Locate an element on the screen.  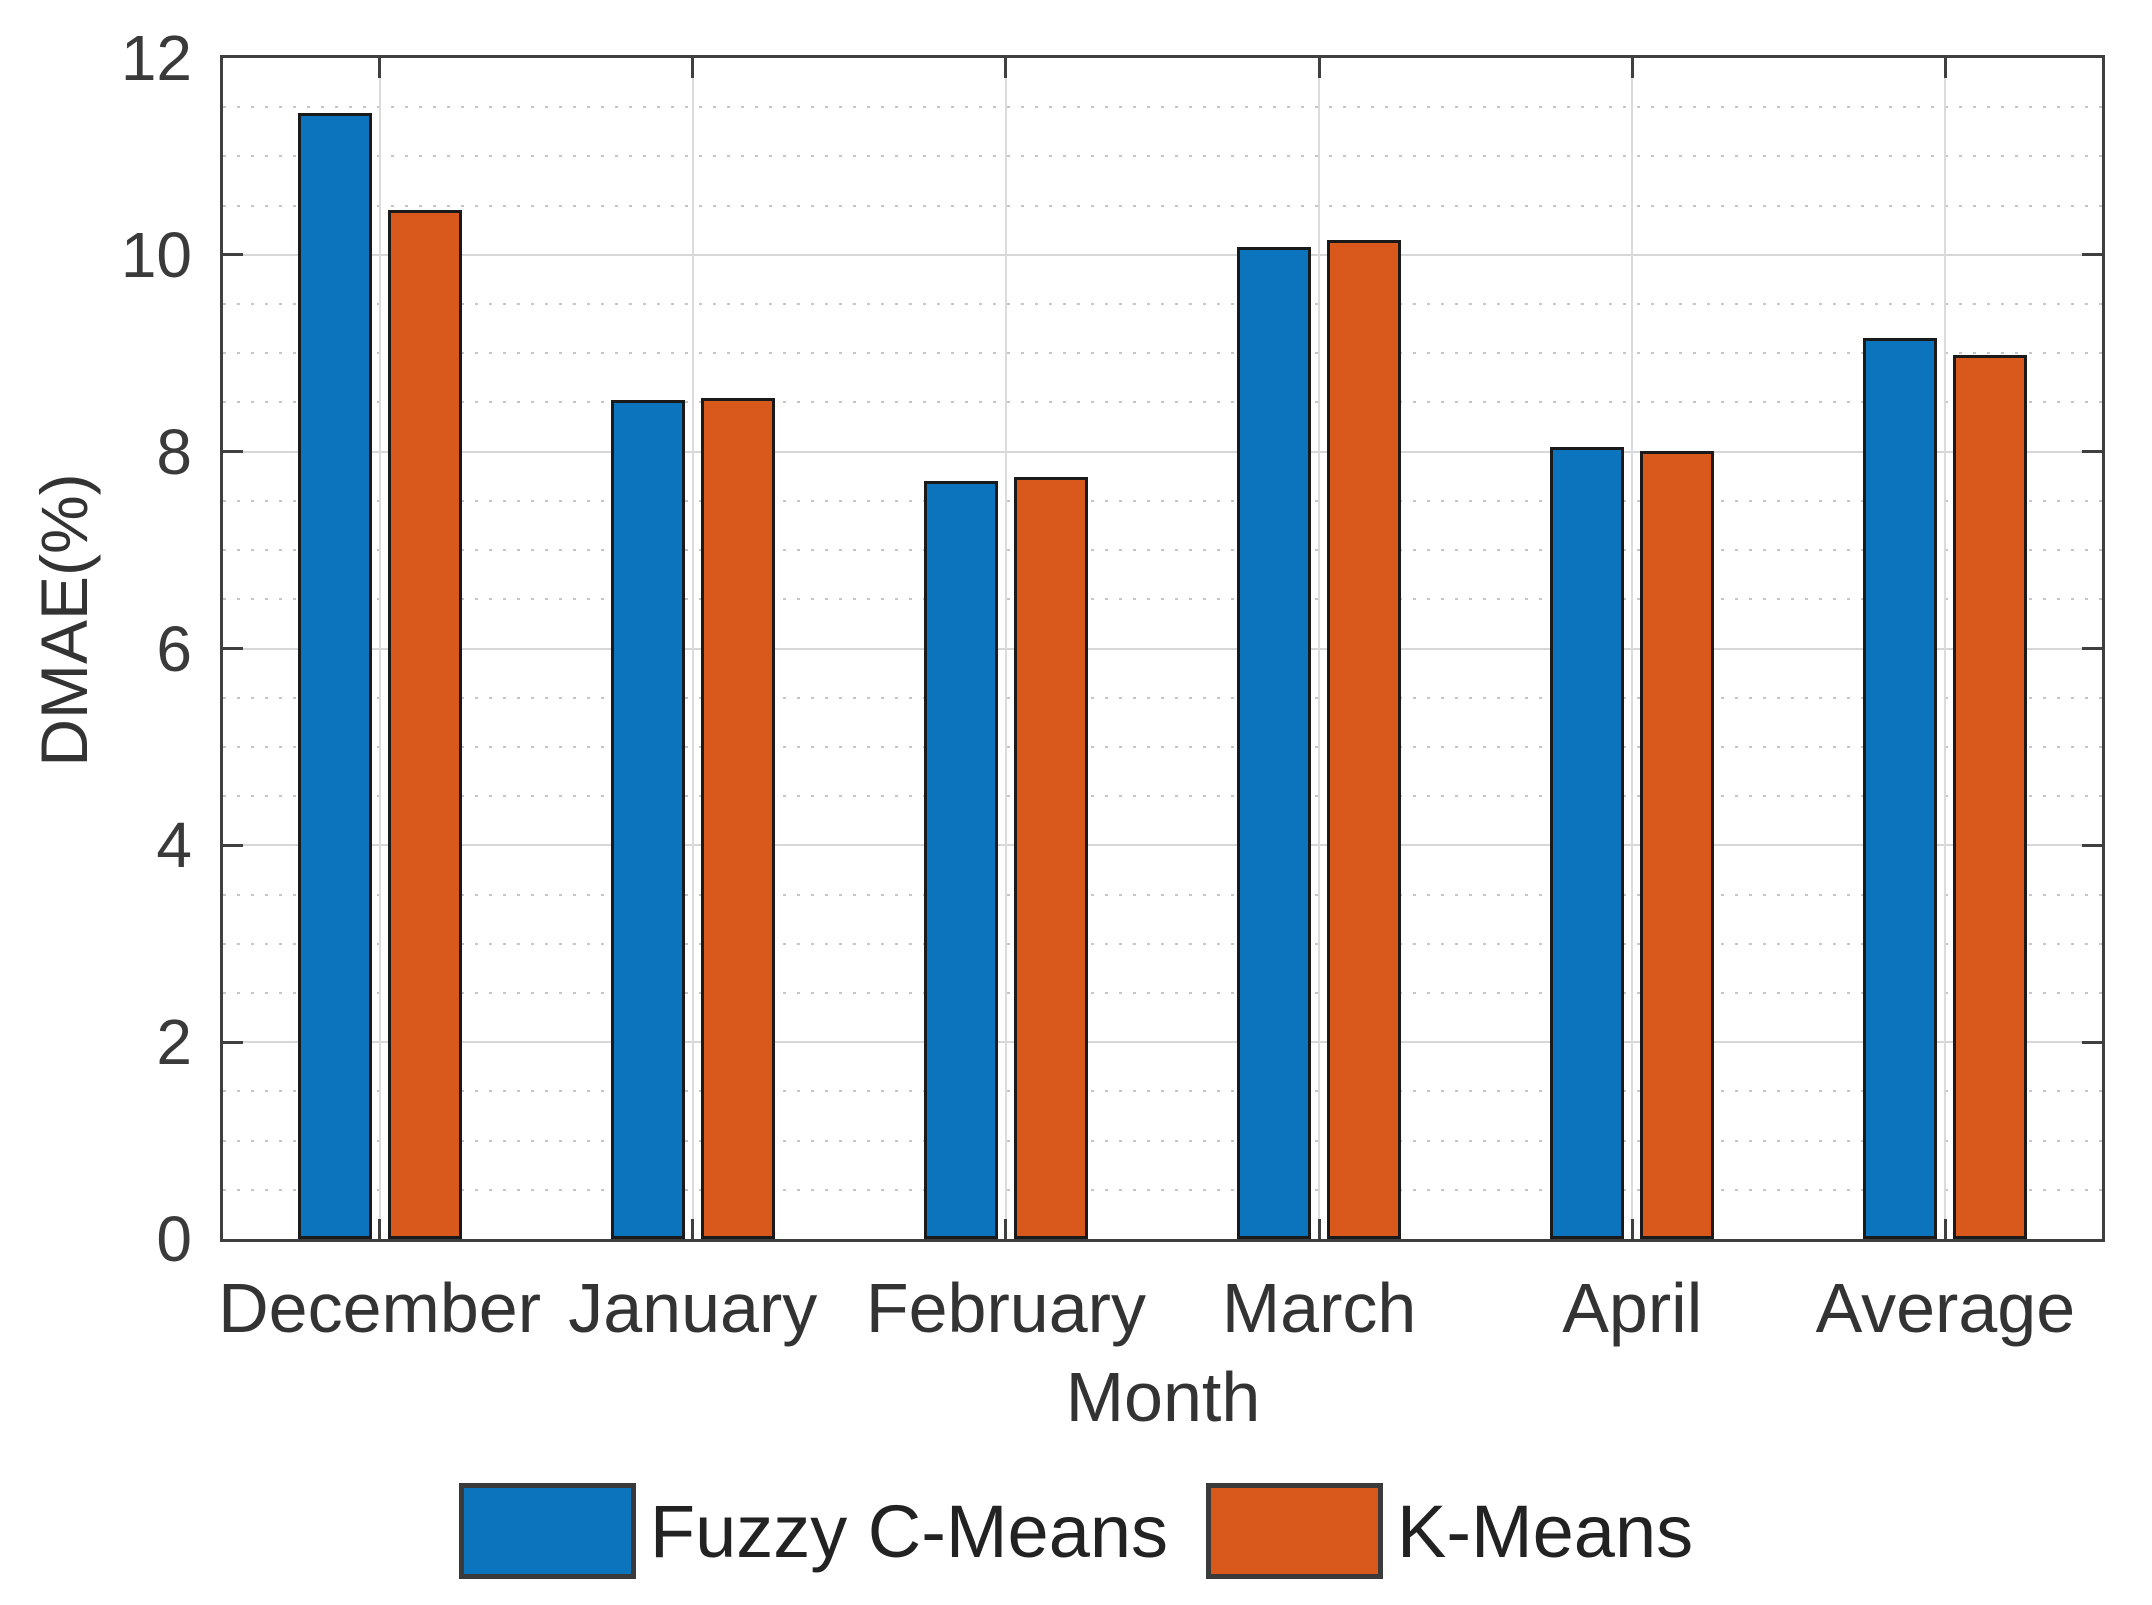
y-tick-label-8: 8 is located at coordinates (174, 451).